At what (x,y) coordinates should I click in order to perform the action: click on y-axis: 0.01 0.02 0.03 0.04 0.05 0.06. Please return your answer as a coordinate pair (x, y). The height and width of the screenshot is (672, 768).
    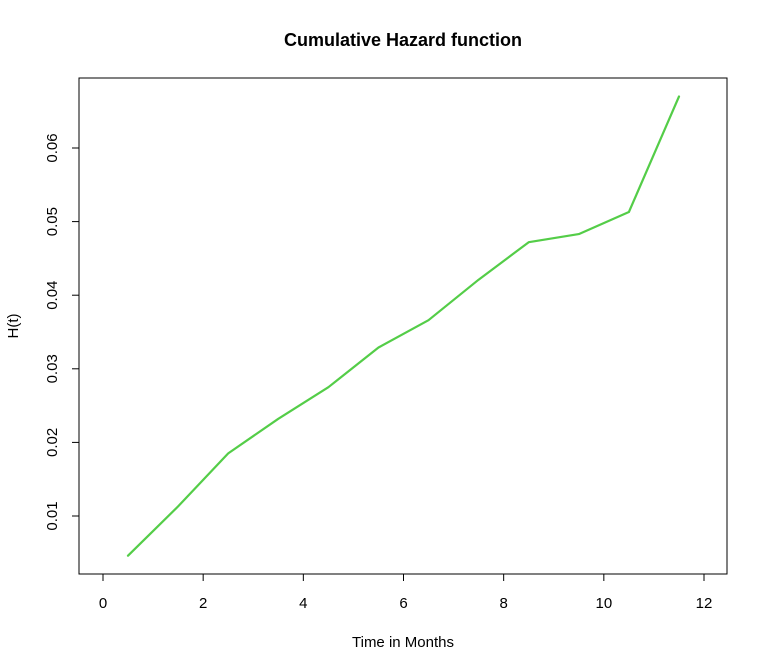
    Looking at the image, I should click on (62, 332).